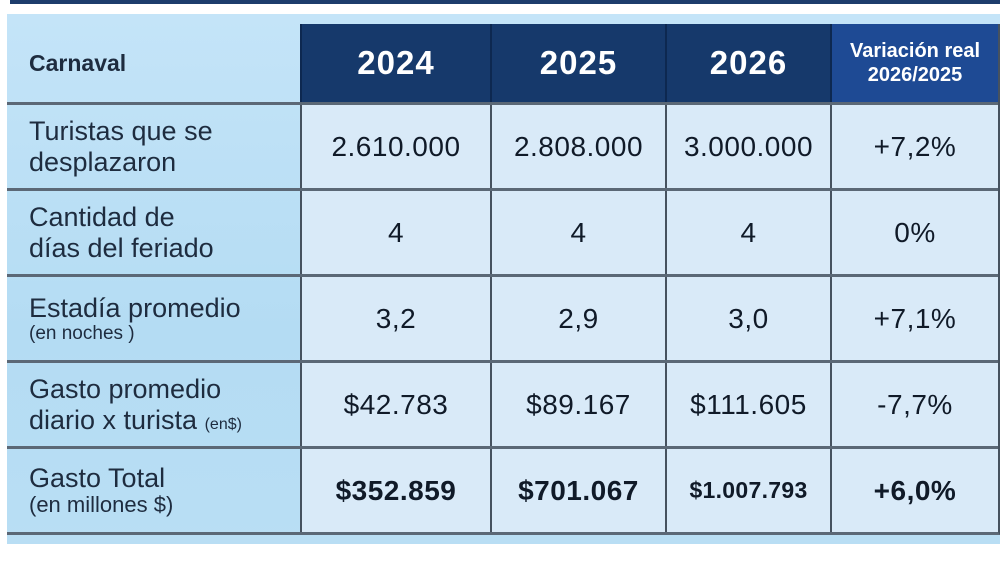 The height and width of the screenshot is (563, 1000). I want to click on table-title-label: Carnaval, so click(78, 62).